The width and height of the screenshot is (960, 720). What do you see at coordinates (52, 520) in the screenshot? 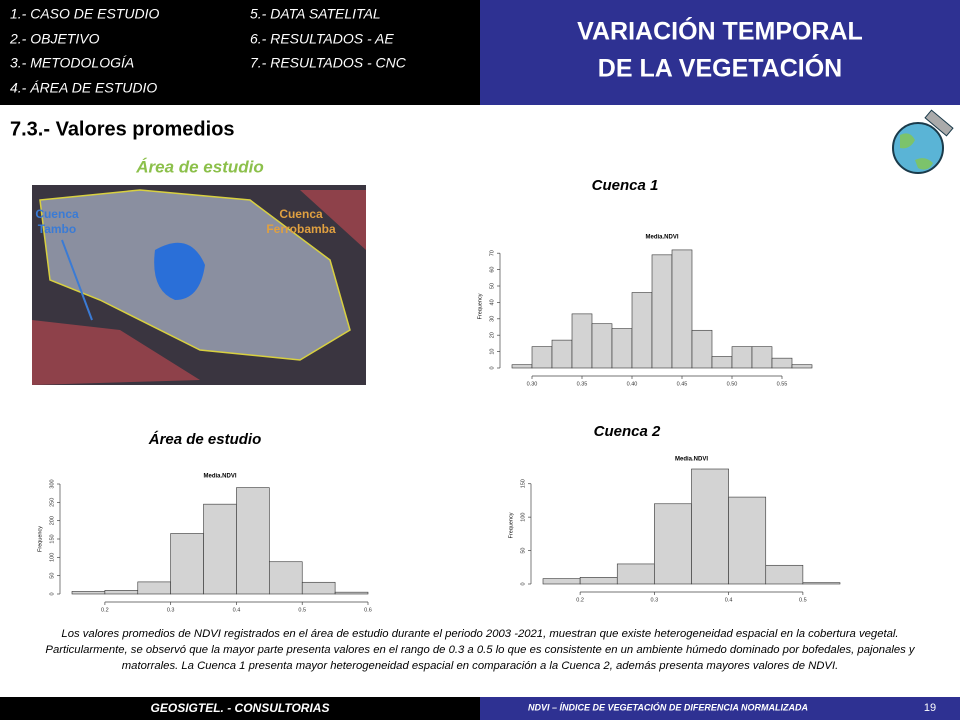
I see `y-tick-label: 200` at bounding box center [52, 520].